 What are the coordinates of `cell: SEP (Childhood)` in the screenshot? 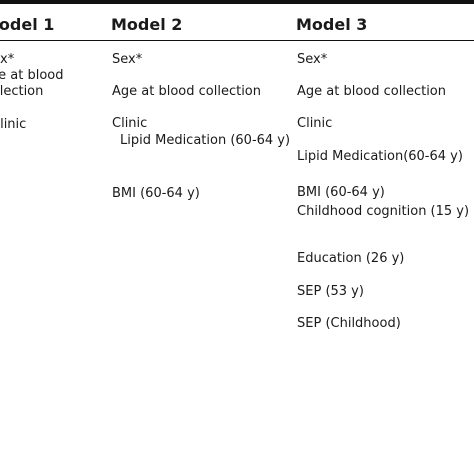 It's located at (349, 323).